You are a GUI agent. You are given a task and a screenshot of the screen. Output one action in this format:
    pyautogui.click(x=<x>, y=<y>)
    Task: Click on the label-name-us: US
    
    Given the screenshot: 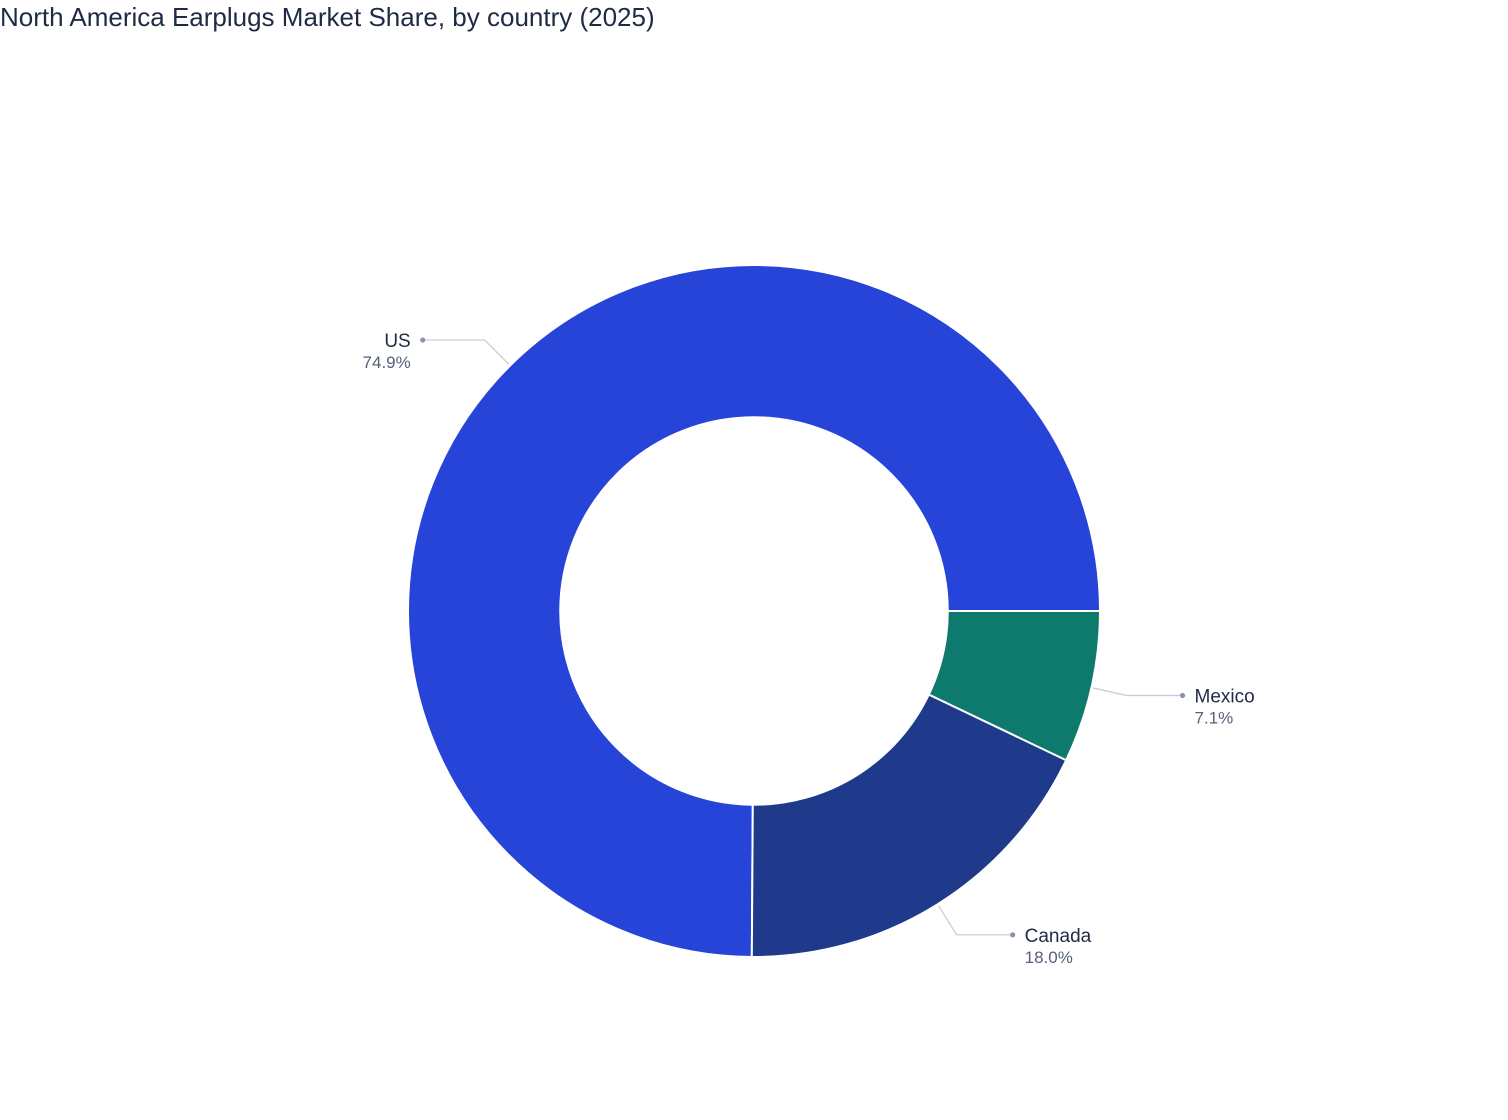 What is the action you would take?
    pyautogui.click(x=397, y=341)
    